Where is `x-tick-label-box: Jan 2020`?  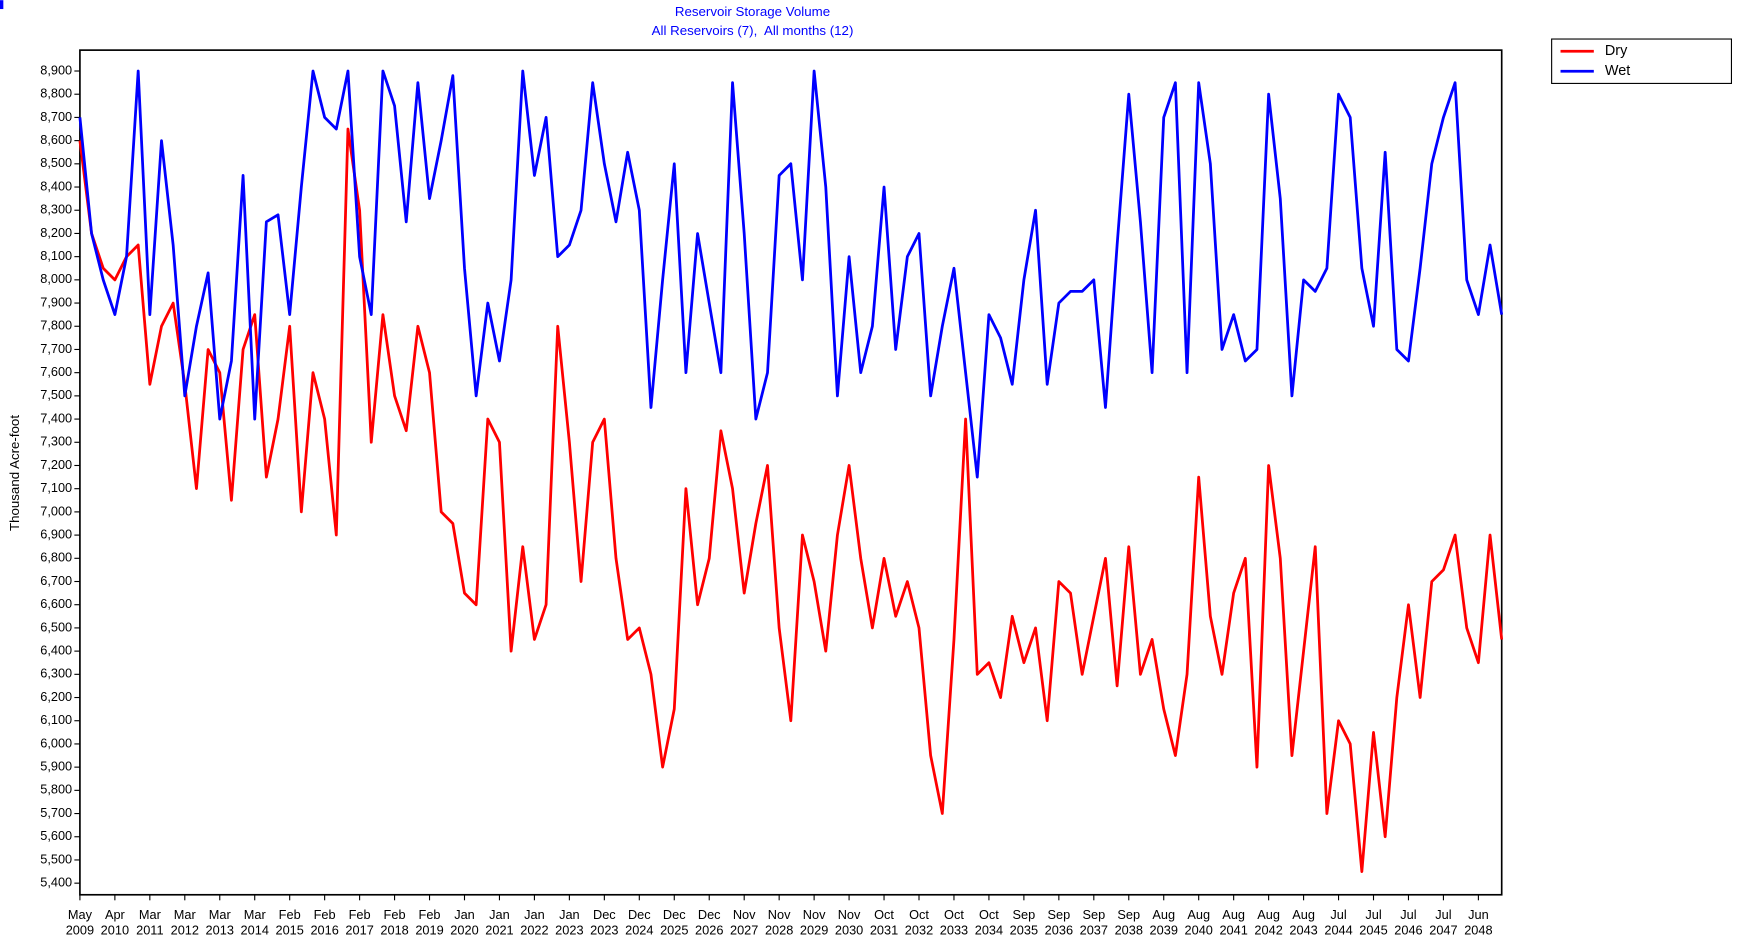
x-tick-label-box: Jan 2020 is located at coordinates (464, 924).